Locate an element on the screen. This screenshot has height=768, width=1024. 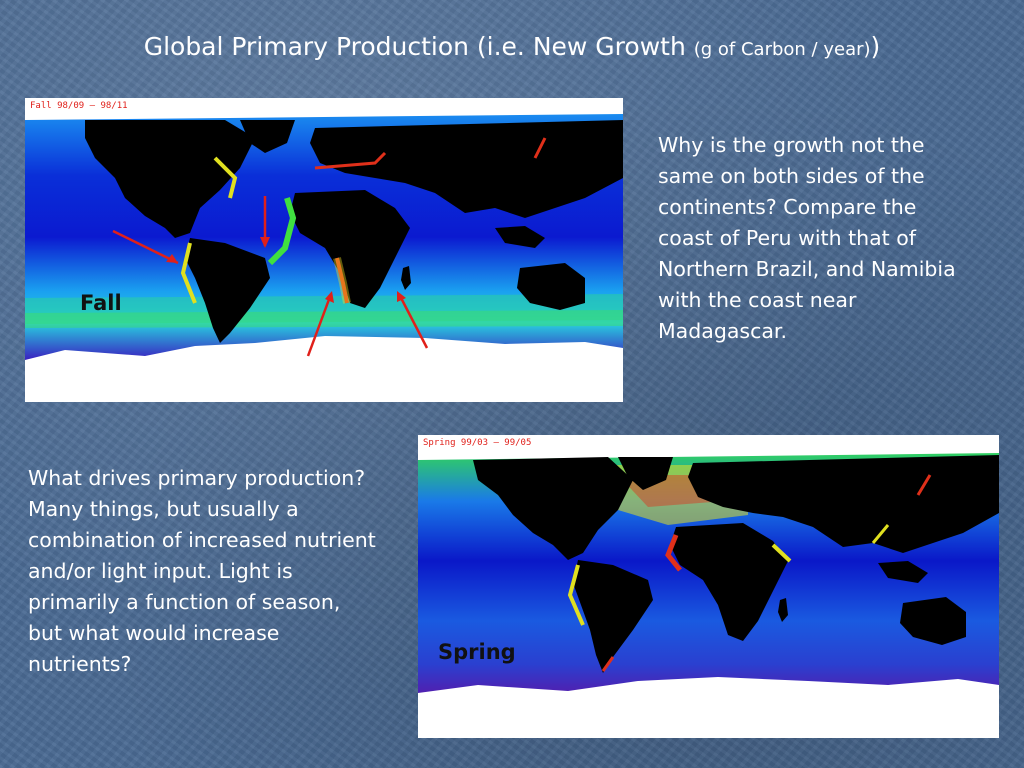
slide-title-close: ) is located at coordinates (875, 46).